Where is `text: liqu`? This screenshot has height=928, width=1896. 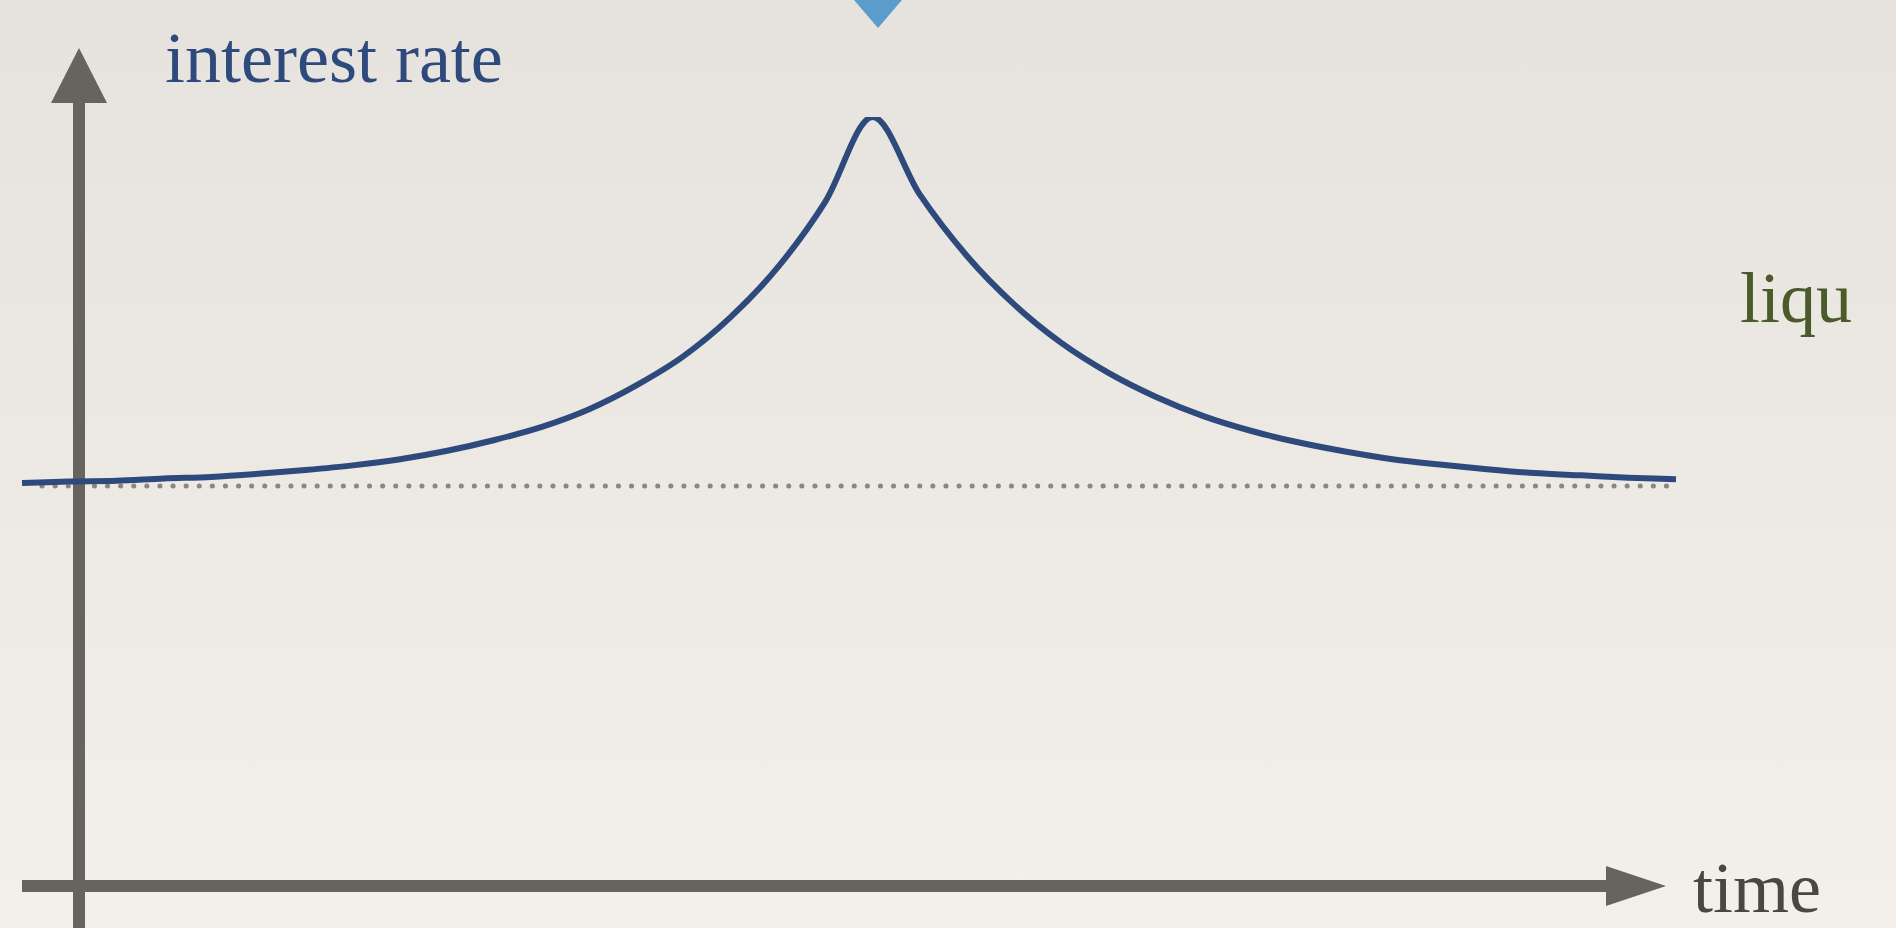
text: liqu is located at coordinates (1796, 298).